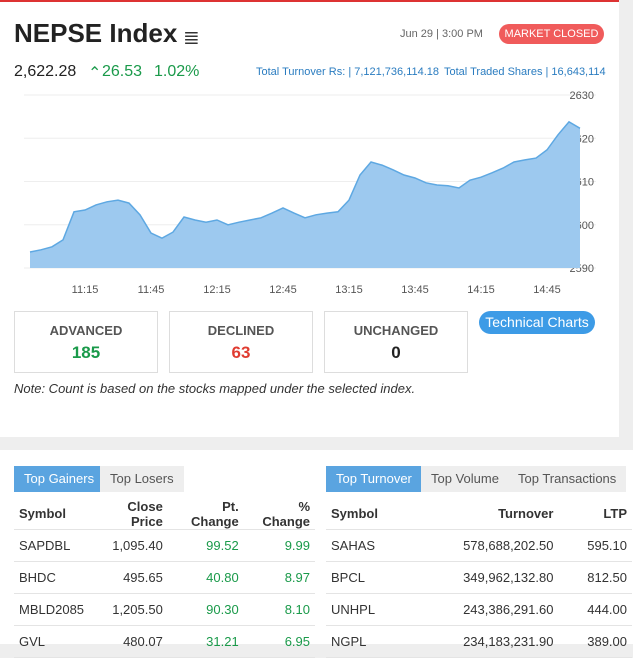 The image size is (633, 658). Describe the element at coordinates (128, 514) in the screenshot. I see `column-header: Close Price` at that location.